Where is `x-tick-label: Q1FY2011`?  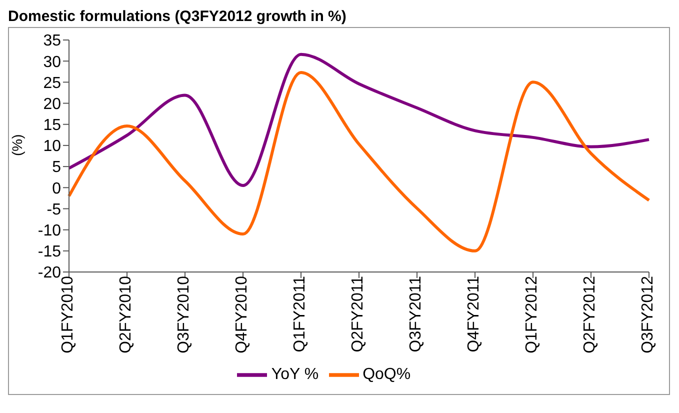
x-tick-label: Q1FY2011 is located at coordinates (299, 314).